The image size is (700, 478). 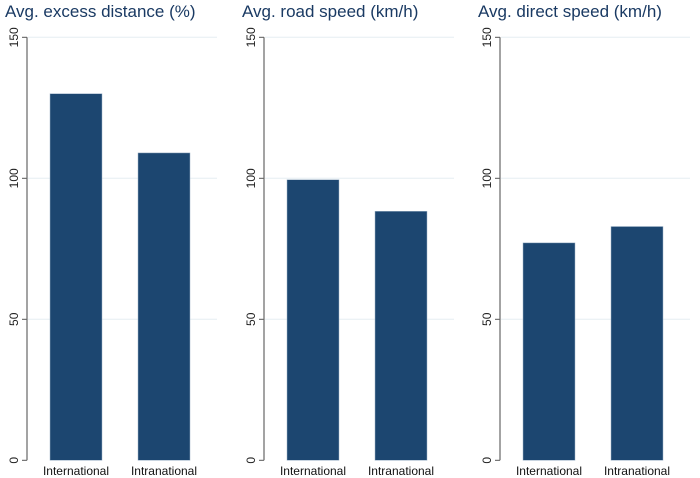 I want to click on panel-title: Avg. road speed (km/h), so click(x=330, y=11).